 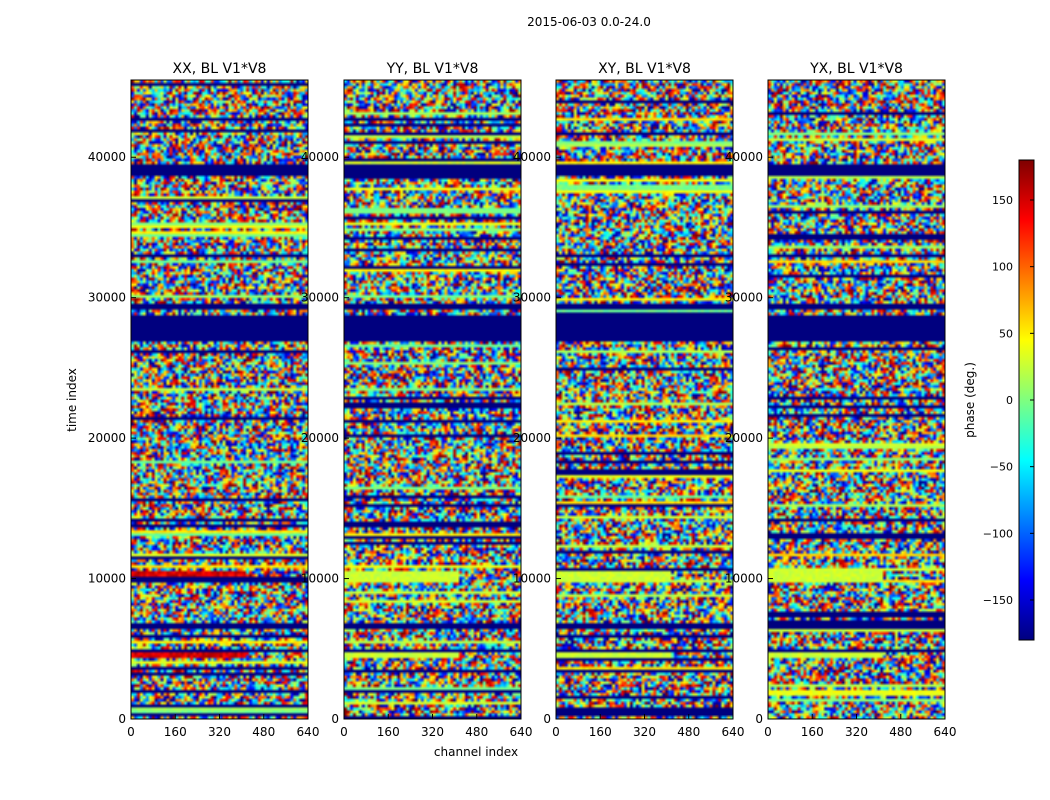 What do you see at coordinates (476, 752) in the screenshot?
I see `x-axis-label: channel index` at bounding box center [476, 752].